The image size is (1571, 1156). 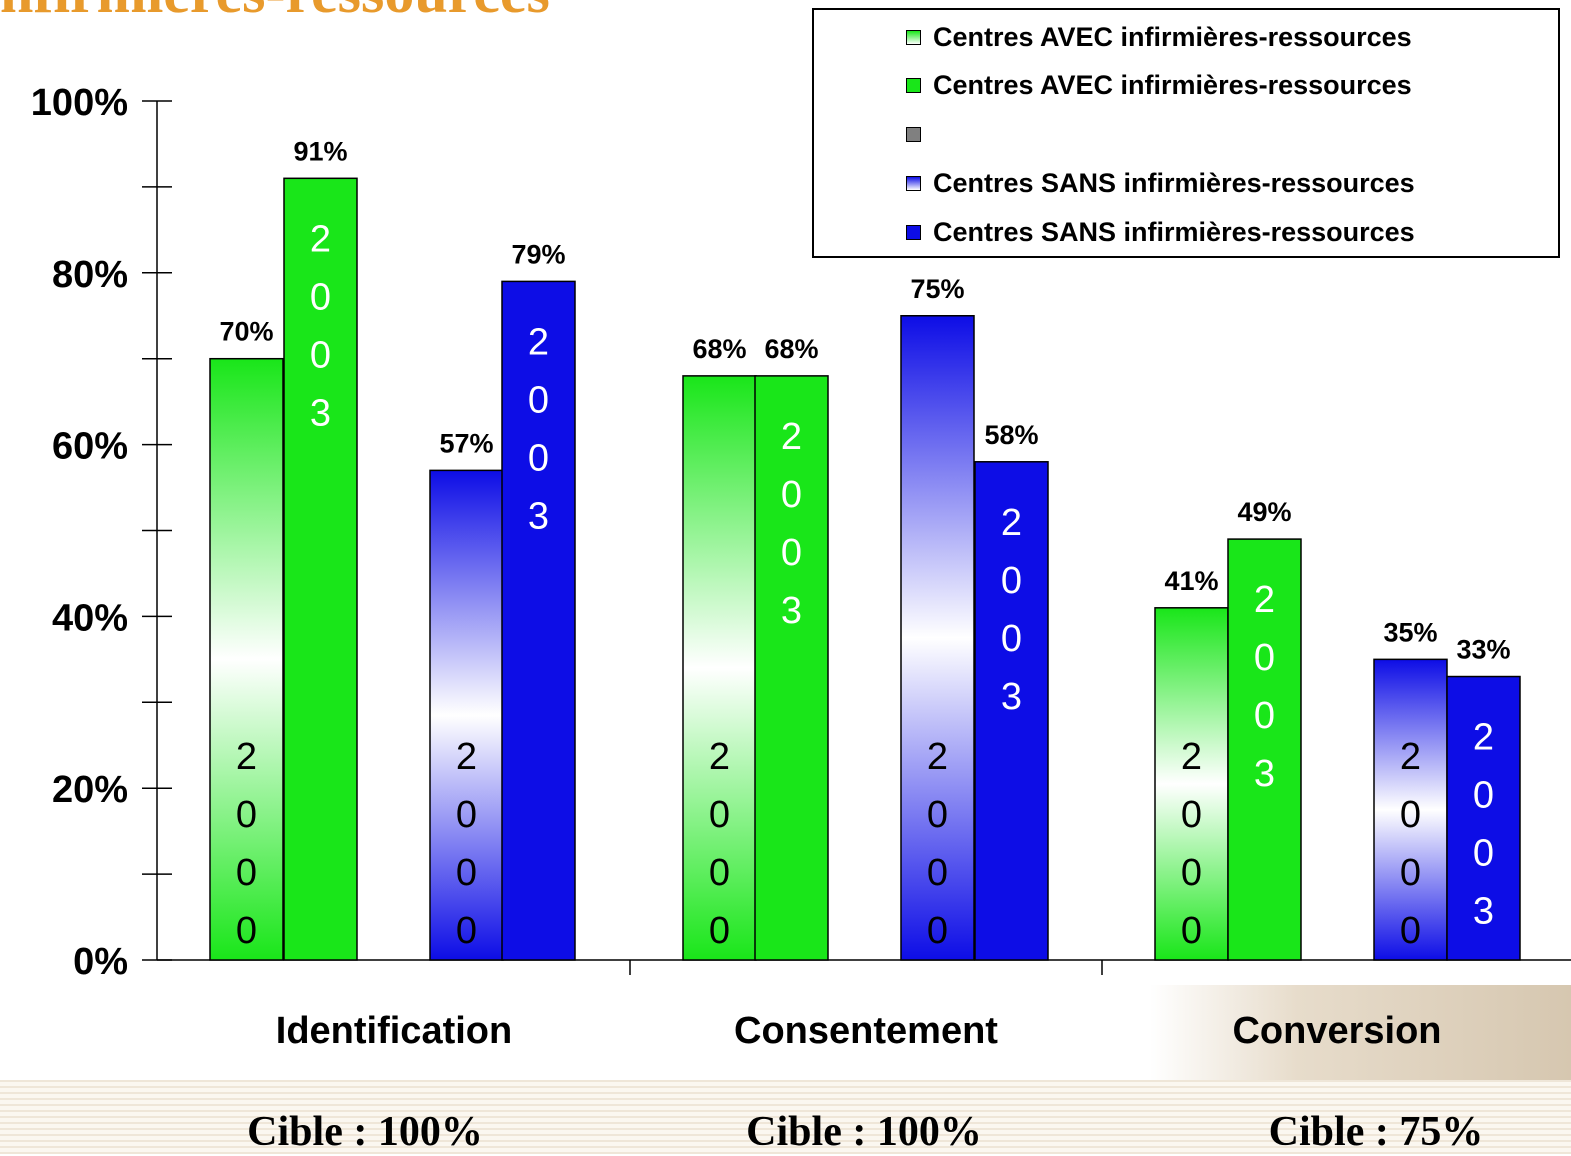 I want to click on x-category-label: Consentement, so click(x=866, y=1031).